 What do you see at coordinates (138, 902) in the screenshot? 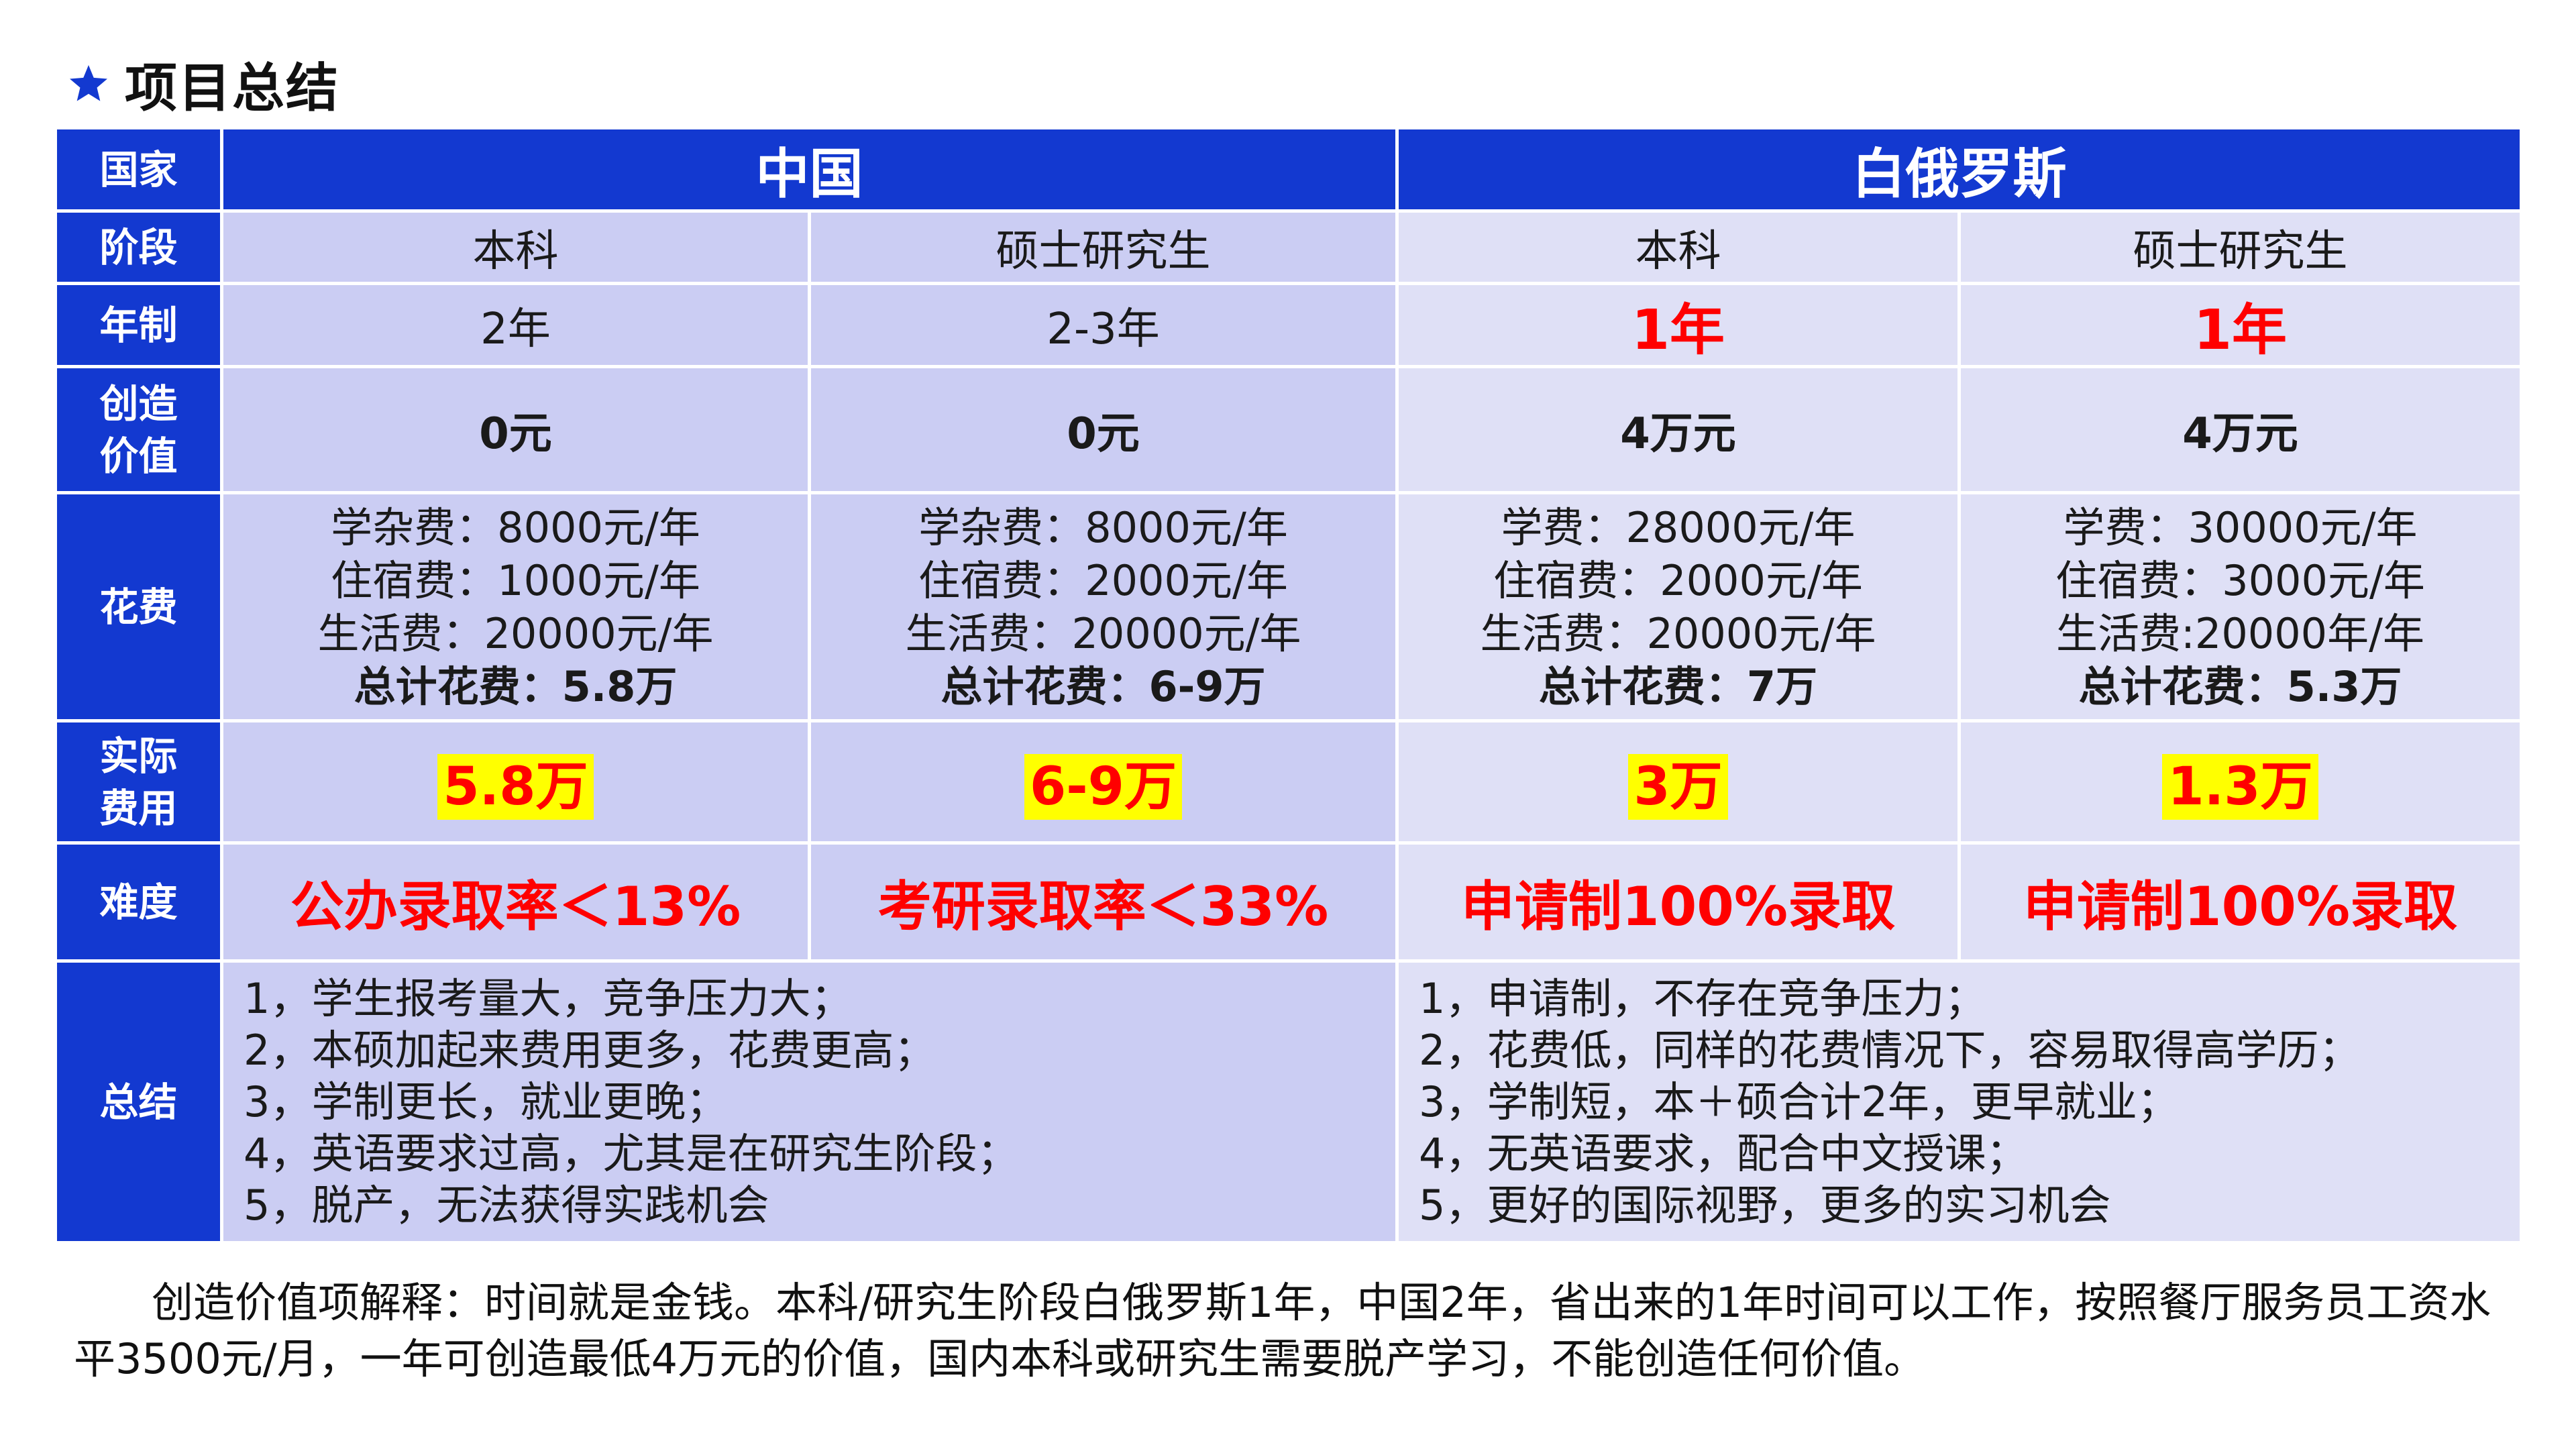
I see `row-label-difficulty: 难度` at bounding box center [138, 902].